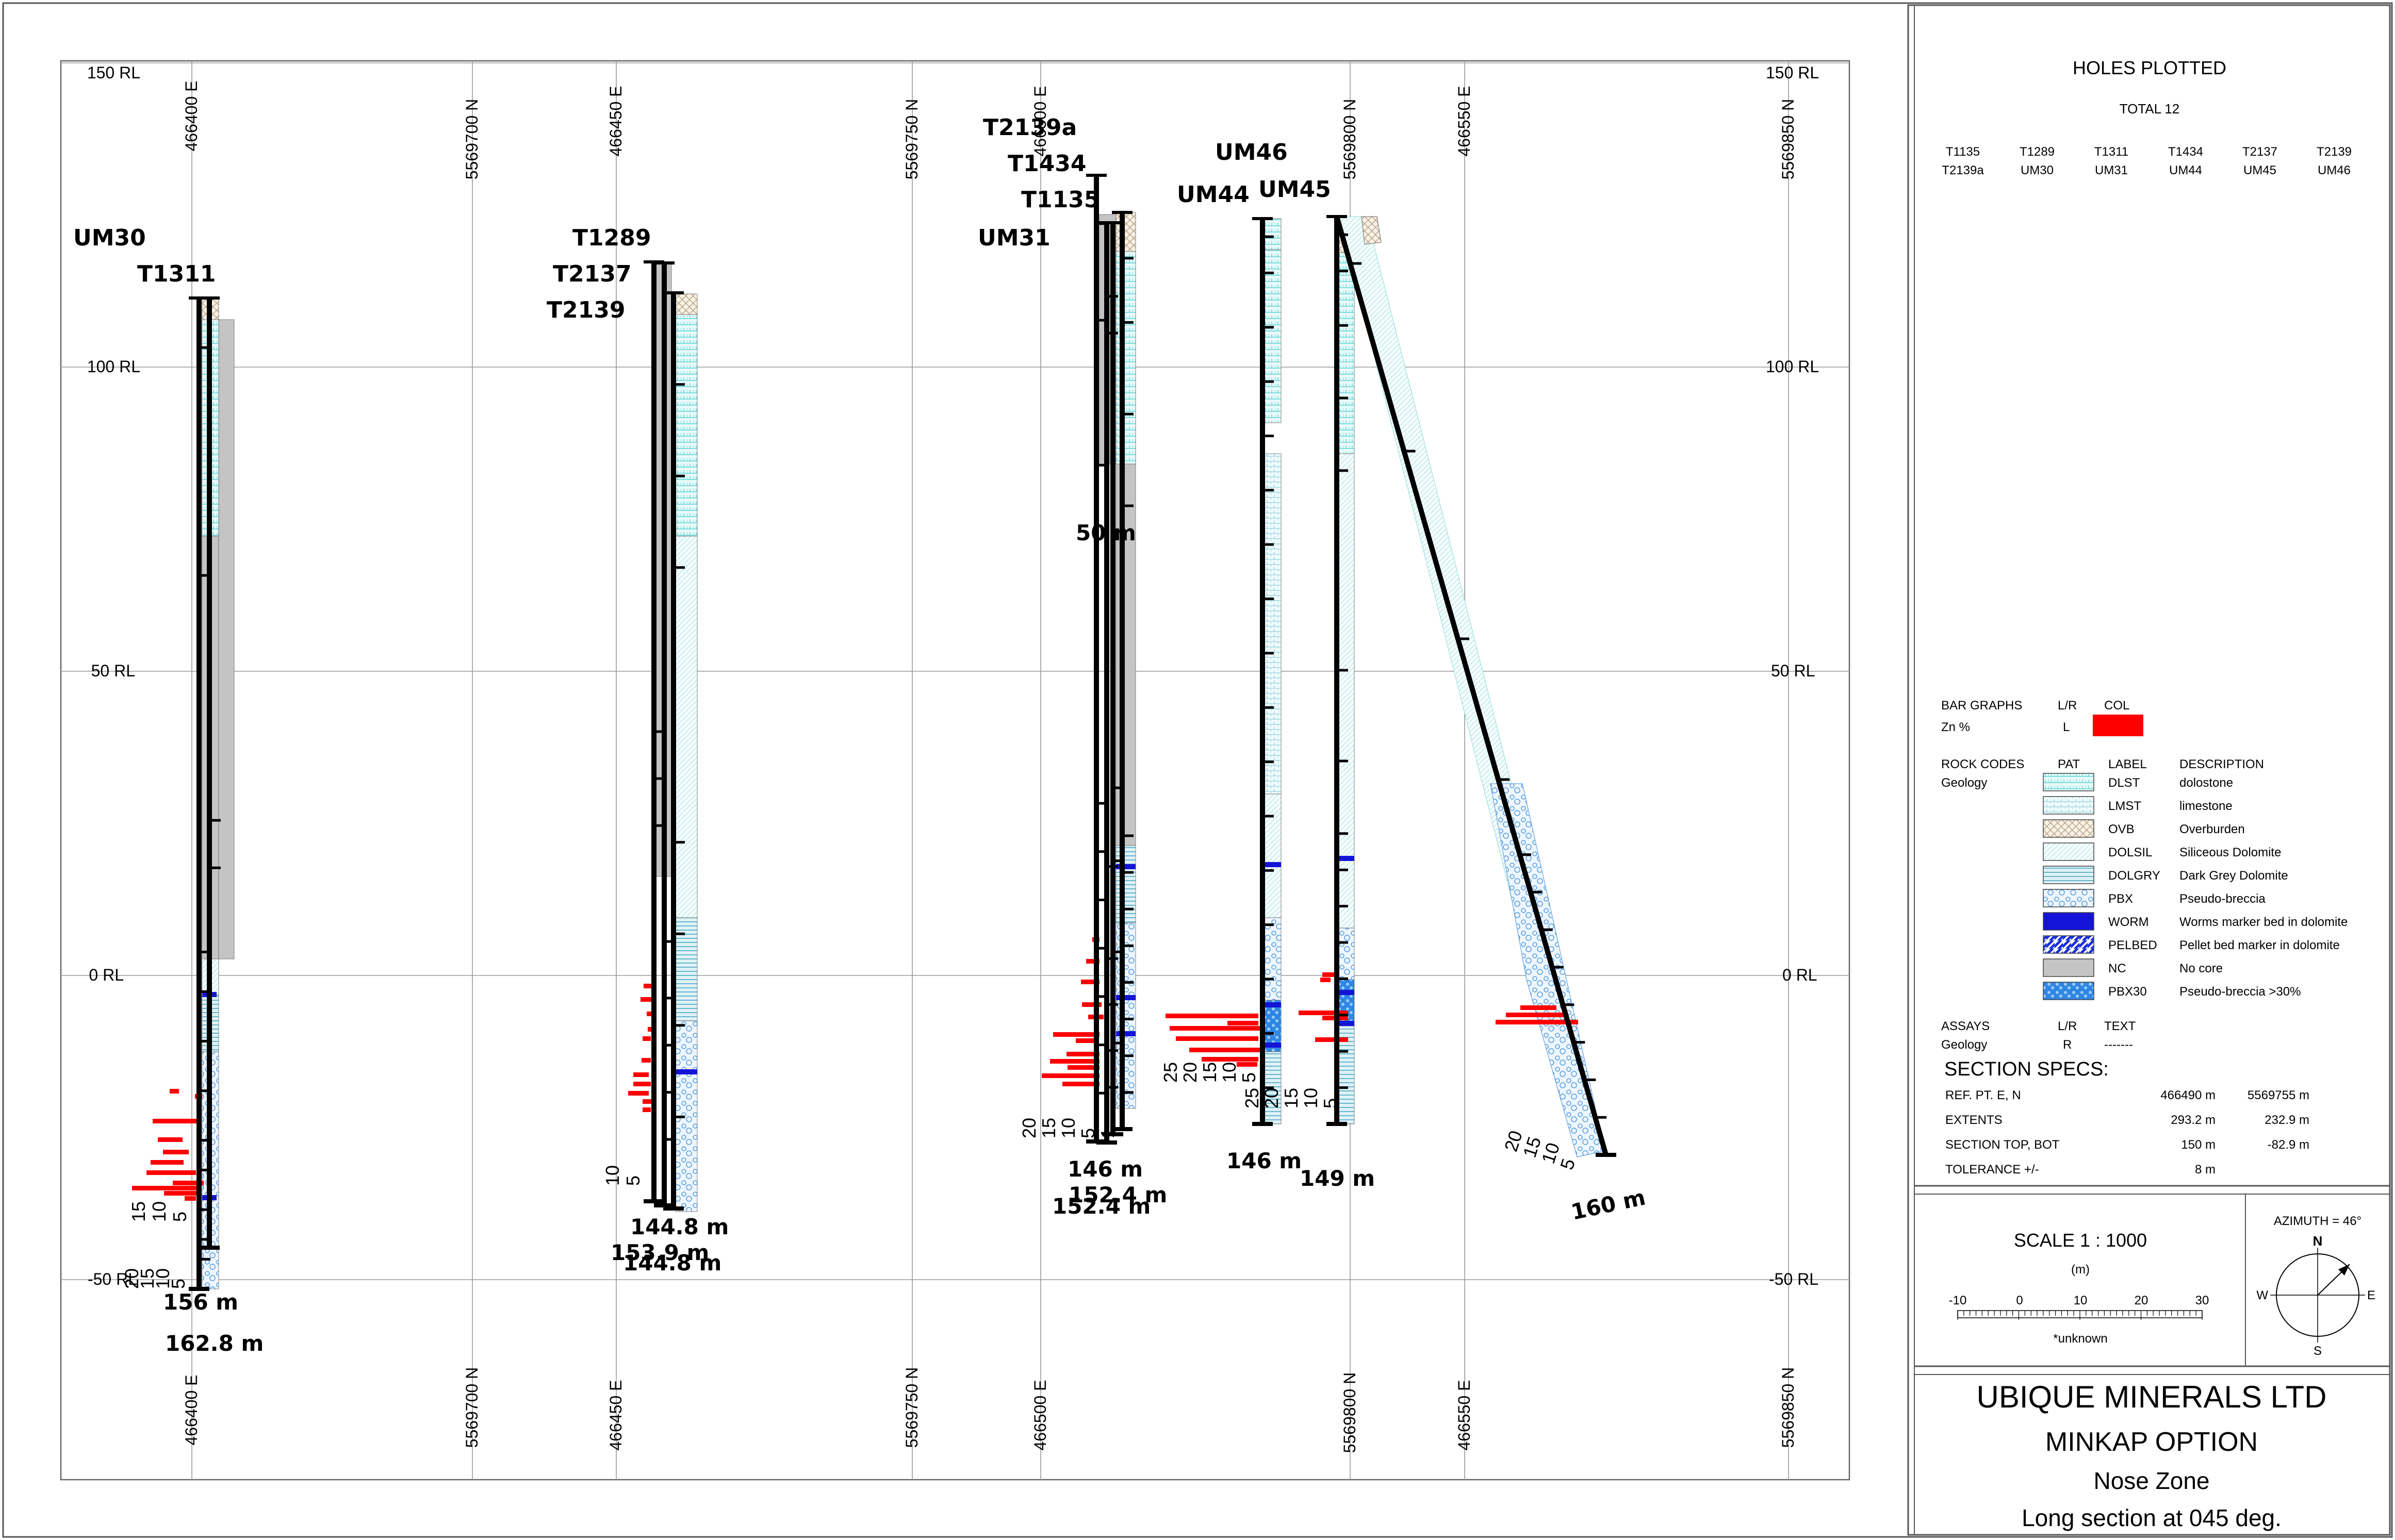 This screenshot has width=2395, height=1540. I want to click on legend-swatch-dlst, so click(2068, 782).